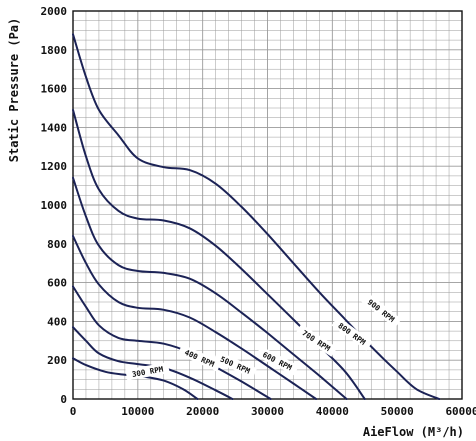 This screenshot has width=476, height=441. I want to click on curve-400-rpm, so click(153, 363).